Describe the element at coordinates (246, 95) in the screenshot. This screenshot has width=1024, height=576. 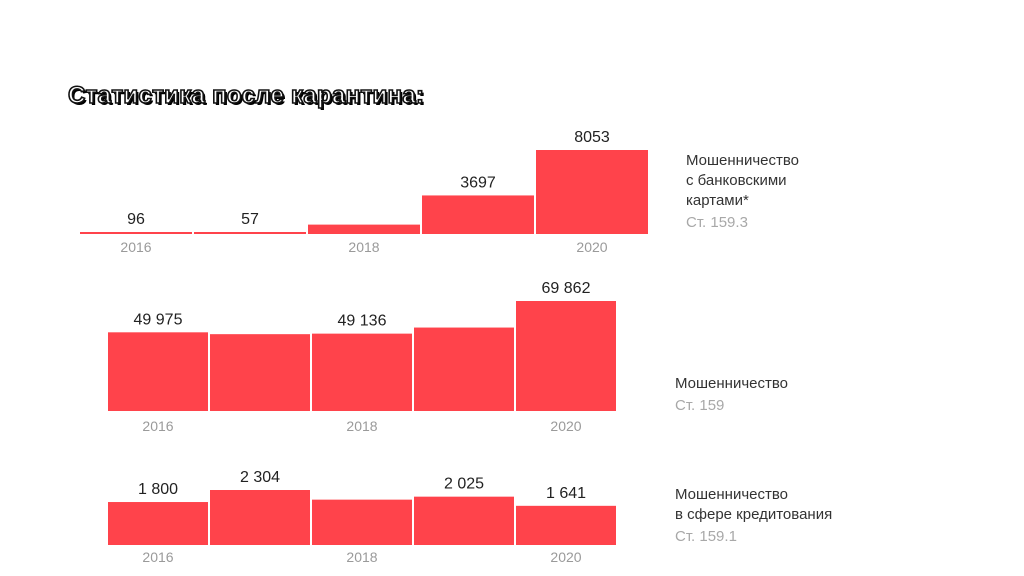
I see `page-title: Статистика после карантина:` at that location.